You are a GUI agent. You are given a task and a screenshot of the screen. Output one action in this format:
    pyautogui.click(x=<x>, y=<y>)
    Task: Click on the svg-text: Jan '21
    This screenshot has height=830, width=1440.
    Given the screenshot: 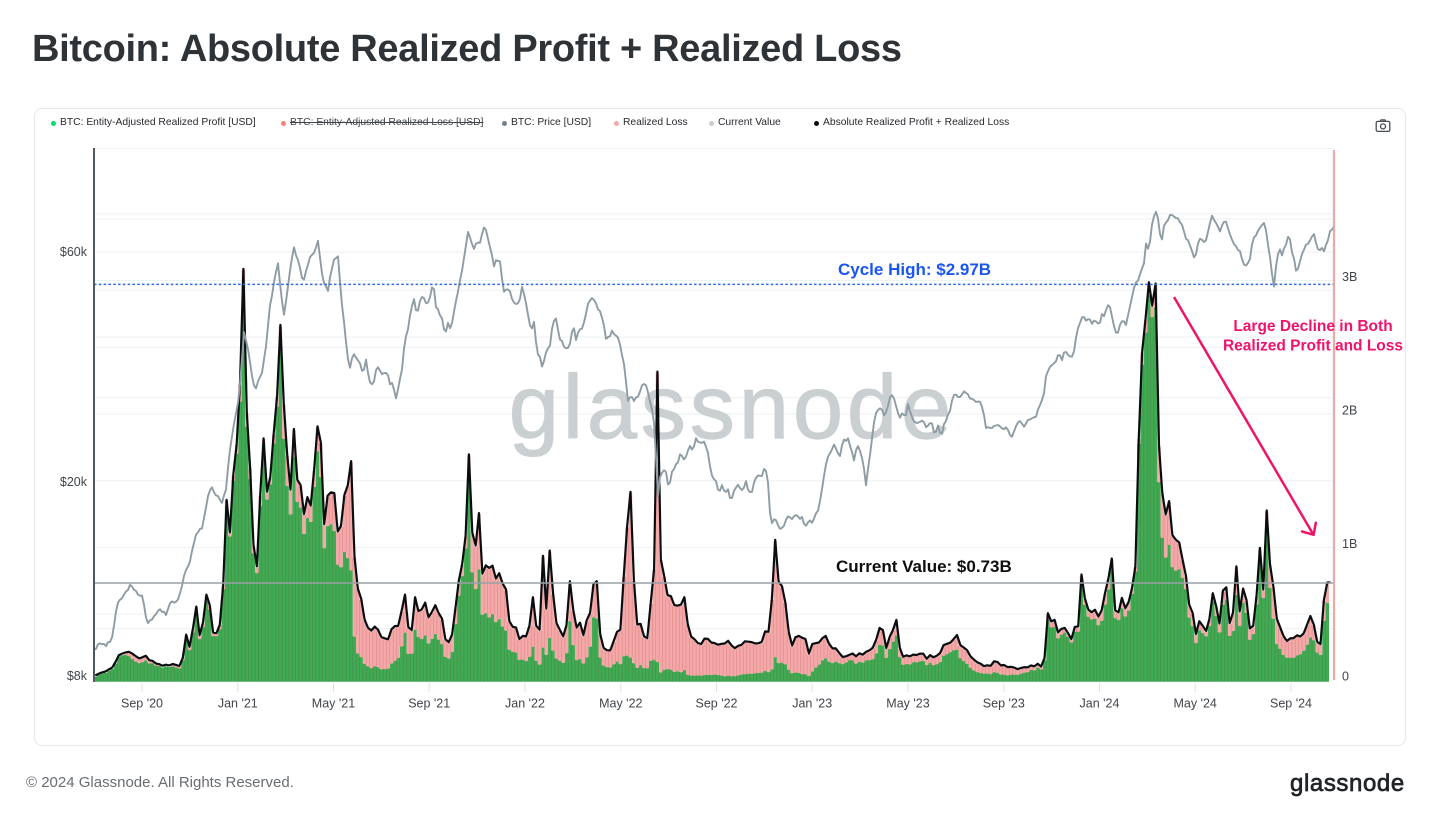 What is the action you would take?
    pyautogui.click(x=238, y=704)
    